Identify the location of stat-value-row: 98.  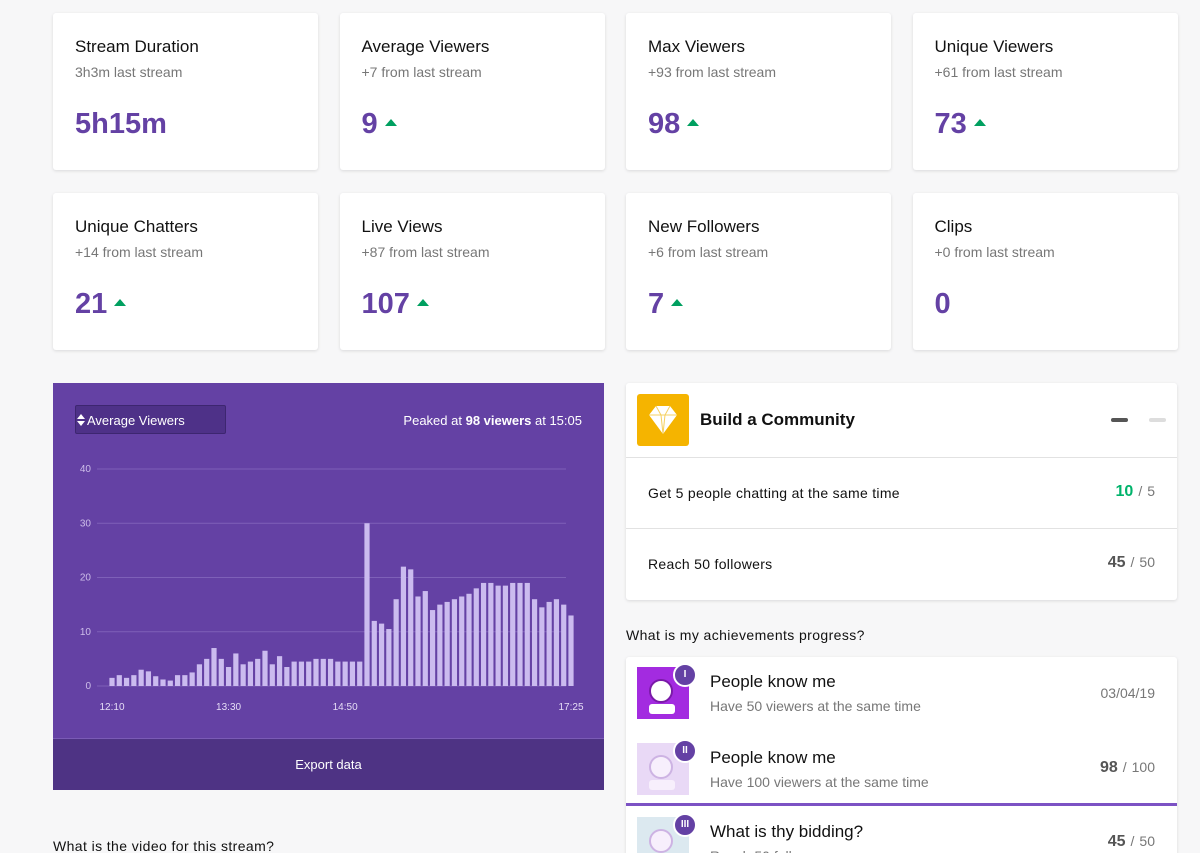
(674, 124).